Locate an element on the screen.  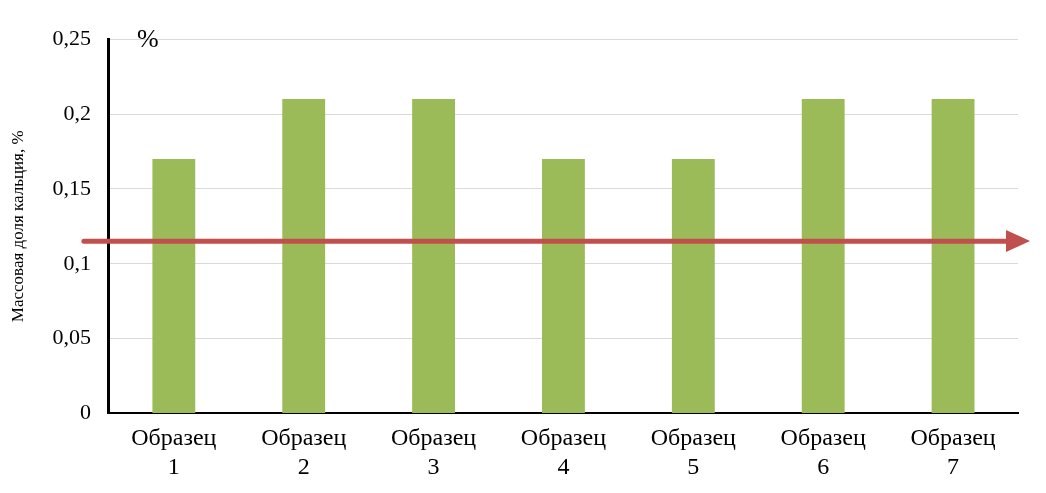
y-tick-label: 0,15 is located at coordinates (71, 187).